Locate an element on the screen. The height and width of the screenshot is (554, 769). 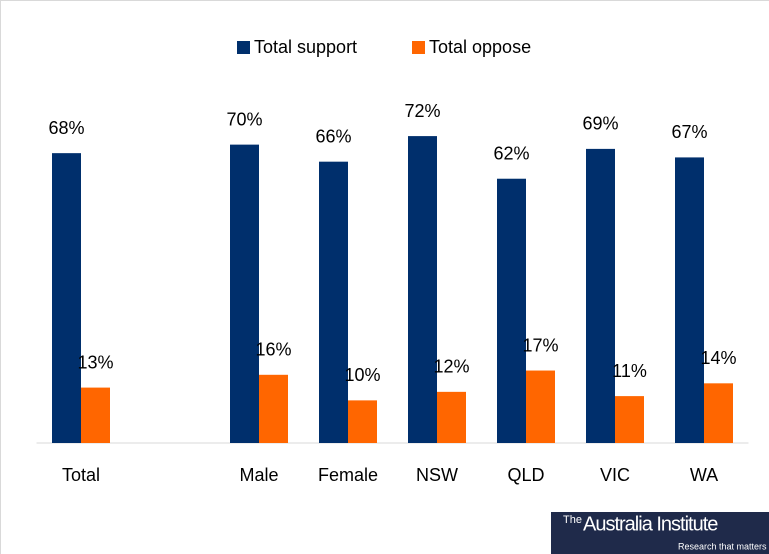
legend-label: Total support is located at coordinates (305, 47).